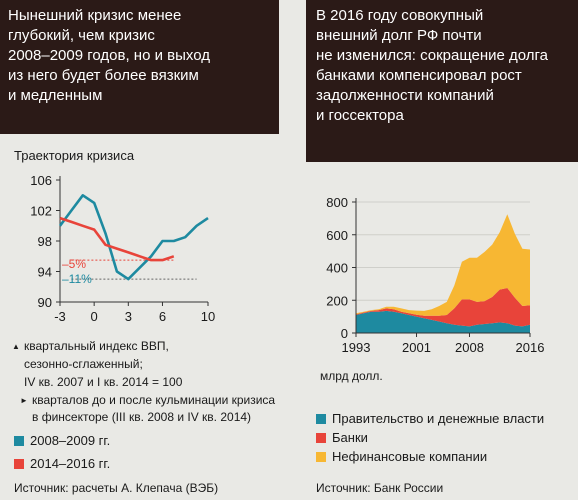  Describe the element at coordinates (96, 346) in the screenshot. I see `index-note-line: квартальный индекс ВВП,` at that location.